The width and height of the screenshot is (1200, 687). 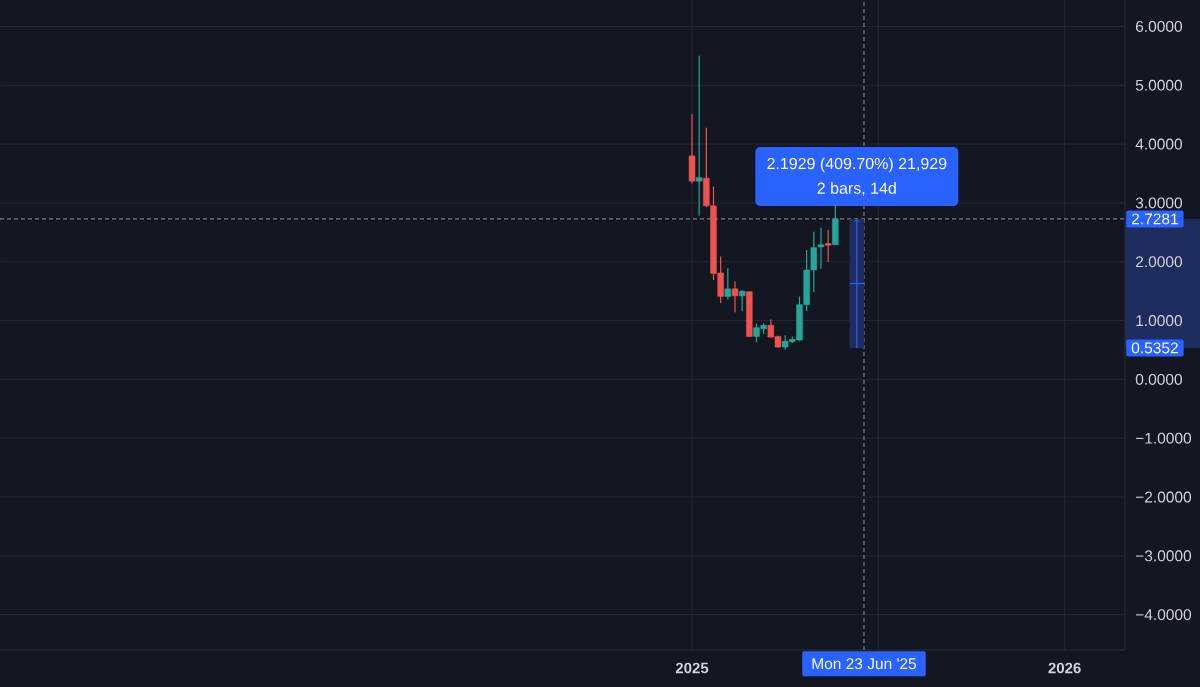 I want to click on y-tick-label: −1.0000, so click(x=1163, y=438).